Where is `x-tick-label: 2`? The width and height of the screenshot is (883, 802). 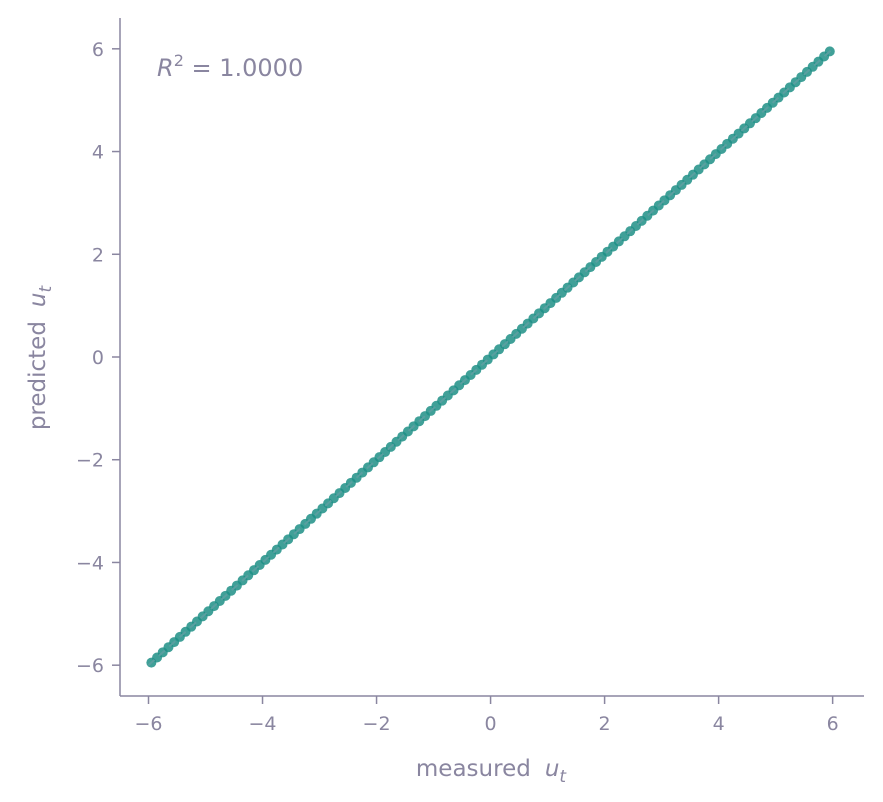
x-tick-label: 2 is located at coordinates (605, 724).